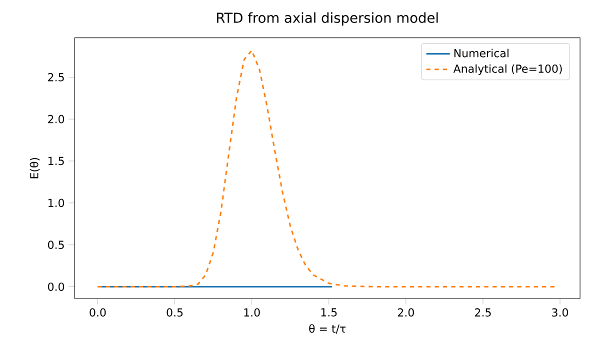  I want to click on chart-title: RTD from axial dispersion model, so click(327, 19).